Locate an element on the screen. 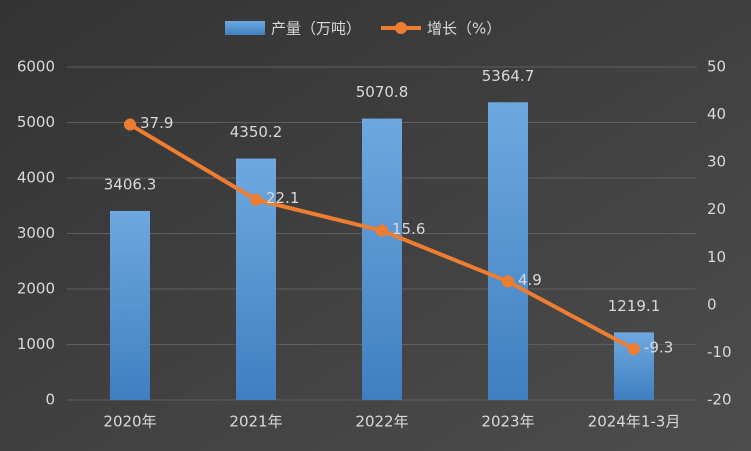 The image size is (751, 451). y2-tick-label: -10 is located at coordinates (719, 352).